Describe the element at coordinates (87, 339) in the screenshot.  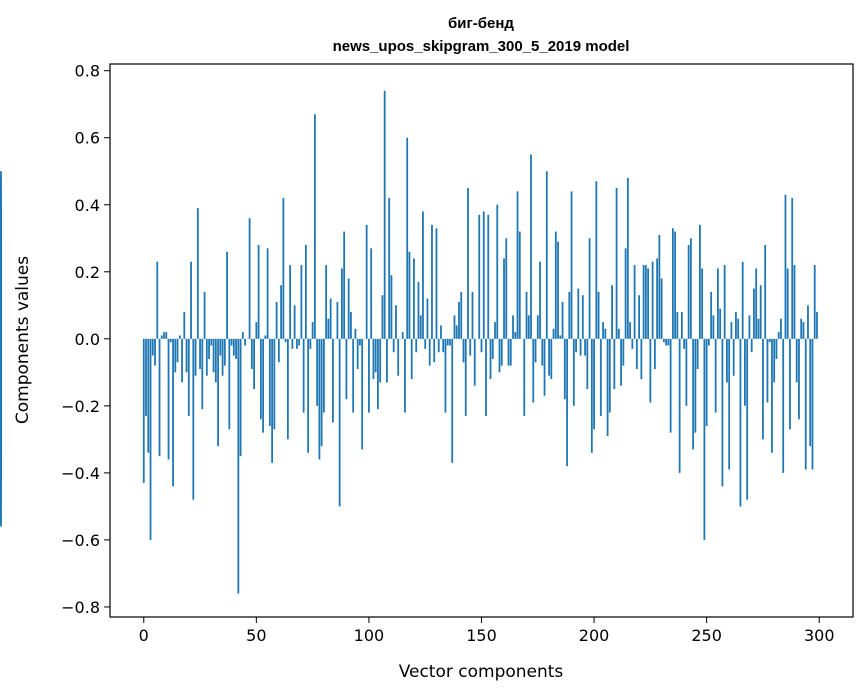
I see `y-tick-label: 0.0` at that location.